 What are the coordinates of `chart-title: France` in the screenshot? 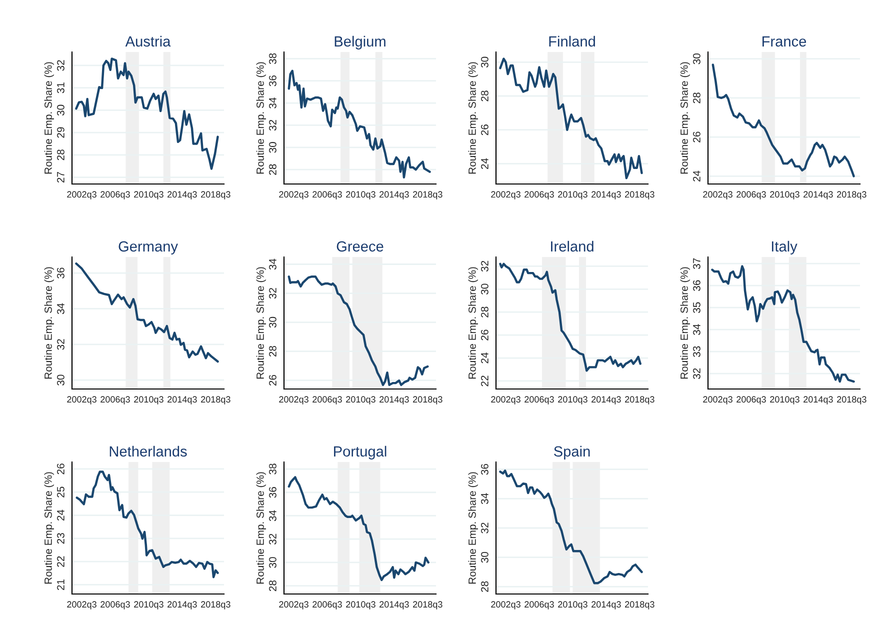 It's located at (784, 41).